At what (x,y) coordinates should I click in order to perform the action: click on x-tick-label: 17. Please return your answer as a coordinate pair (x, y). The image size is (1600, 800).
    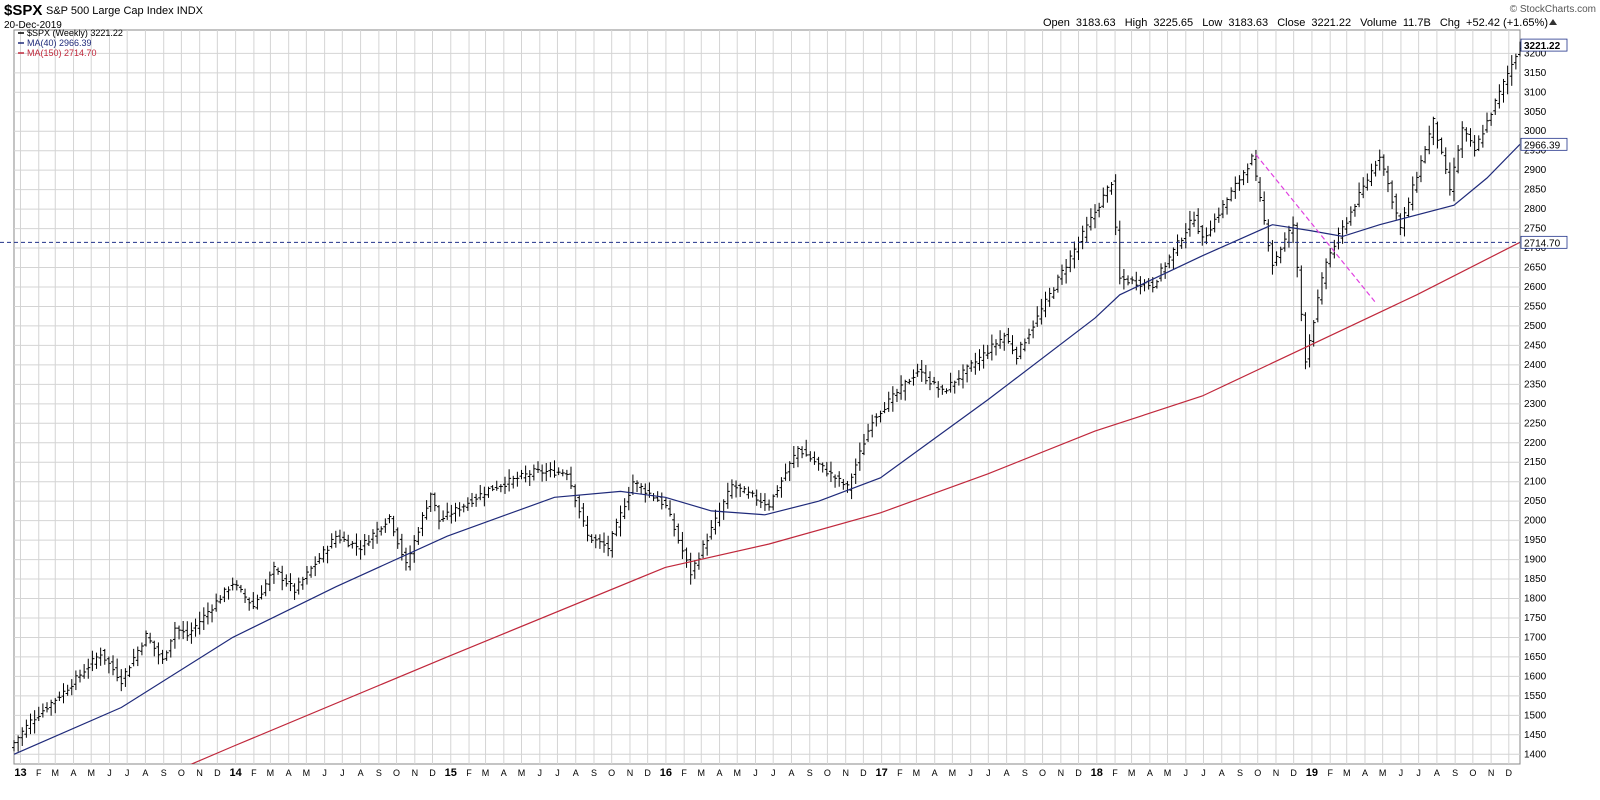
    Looking at the image, I should click on (882, 773).